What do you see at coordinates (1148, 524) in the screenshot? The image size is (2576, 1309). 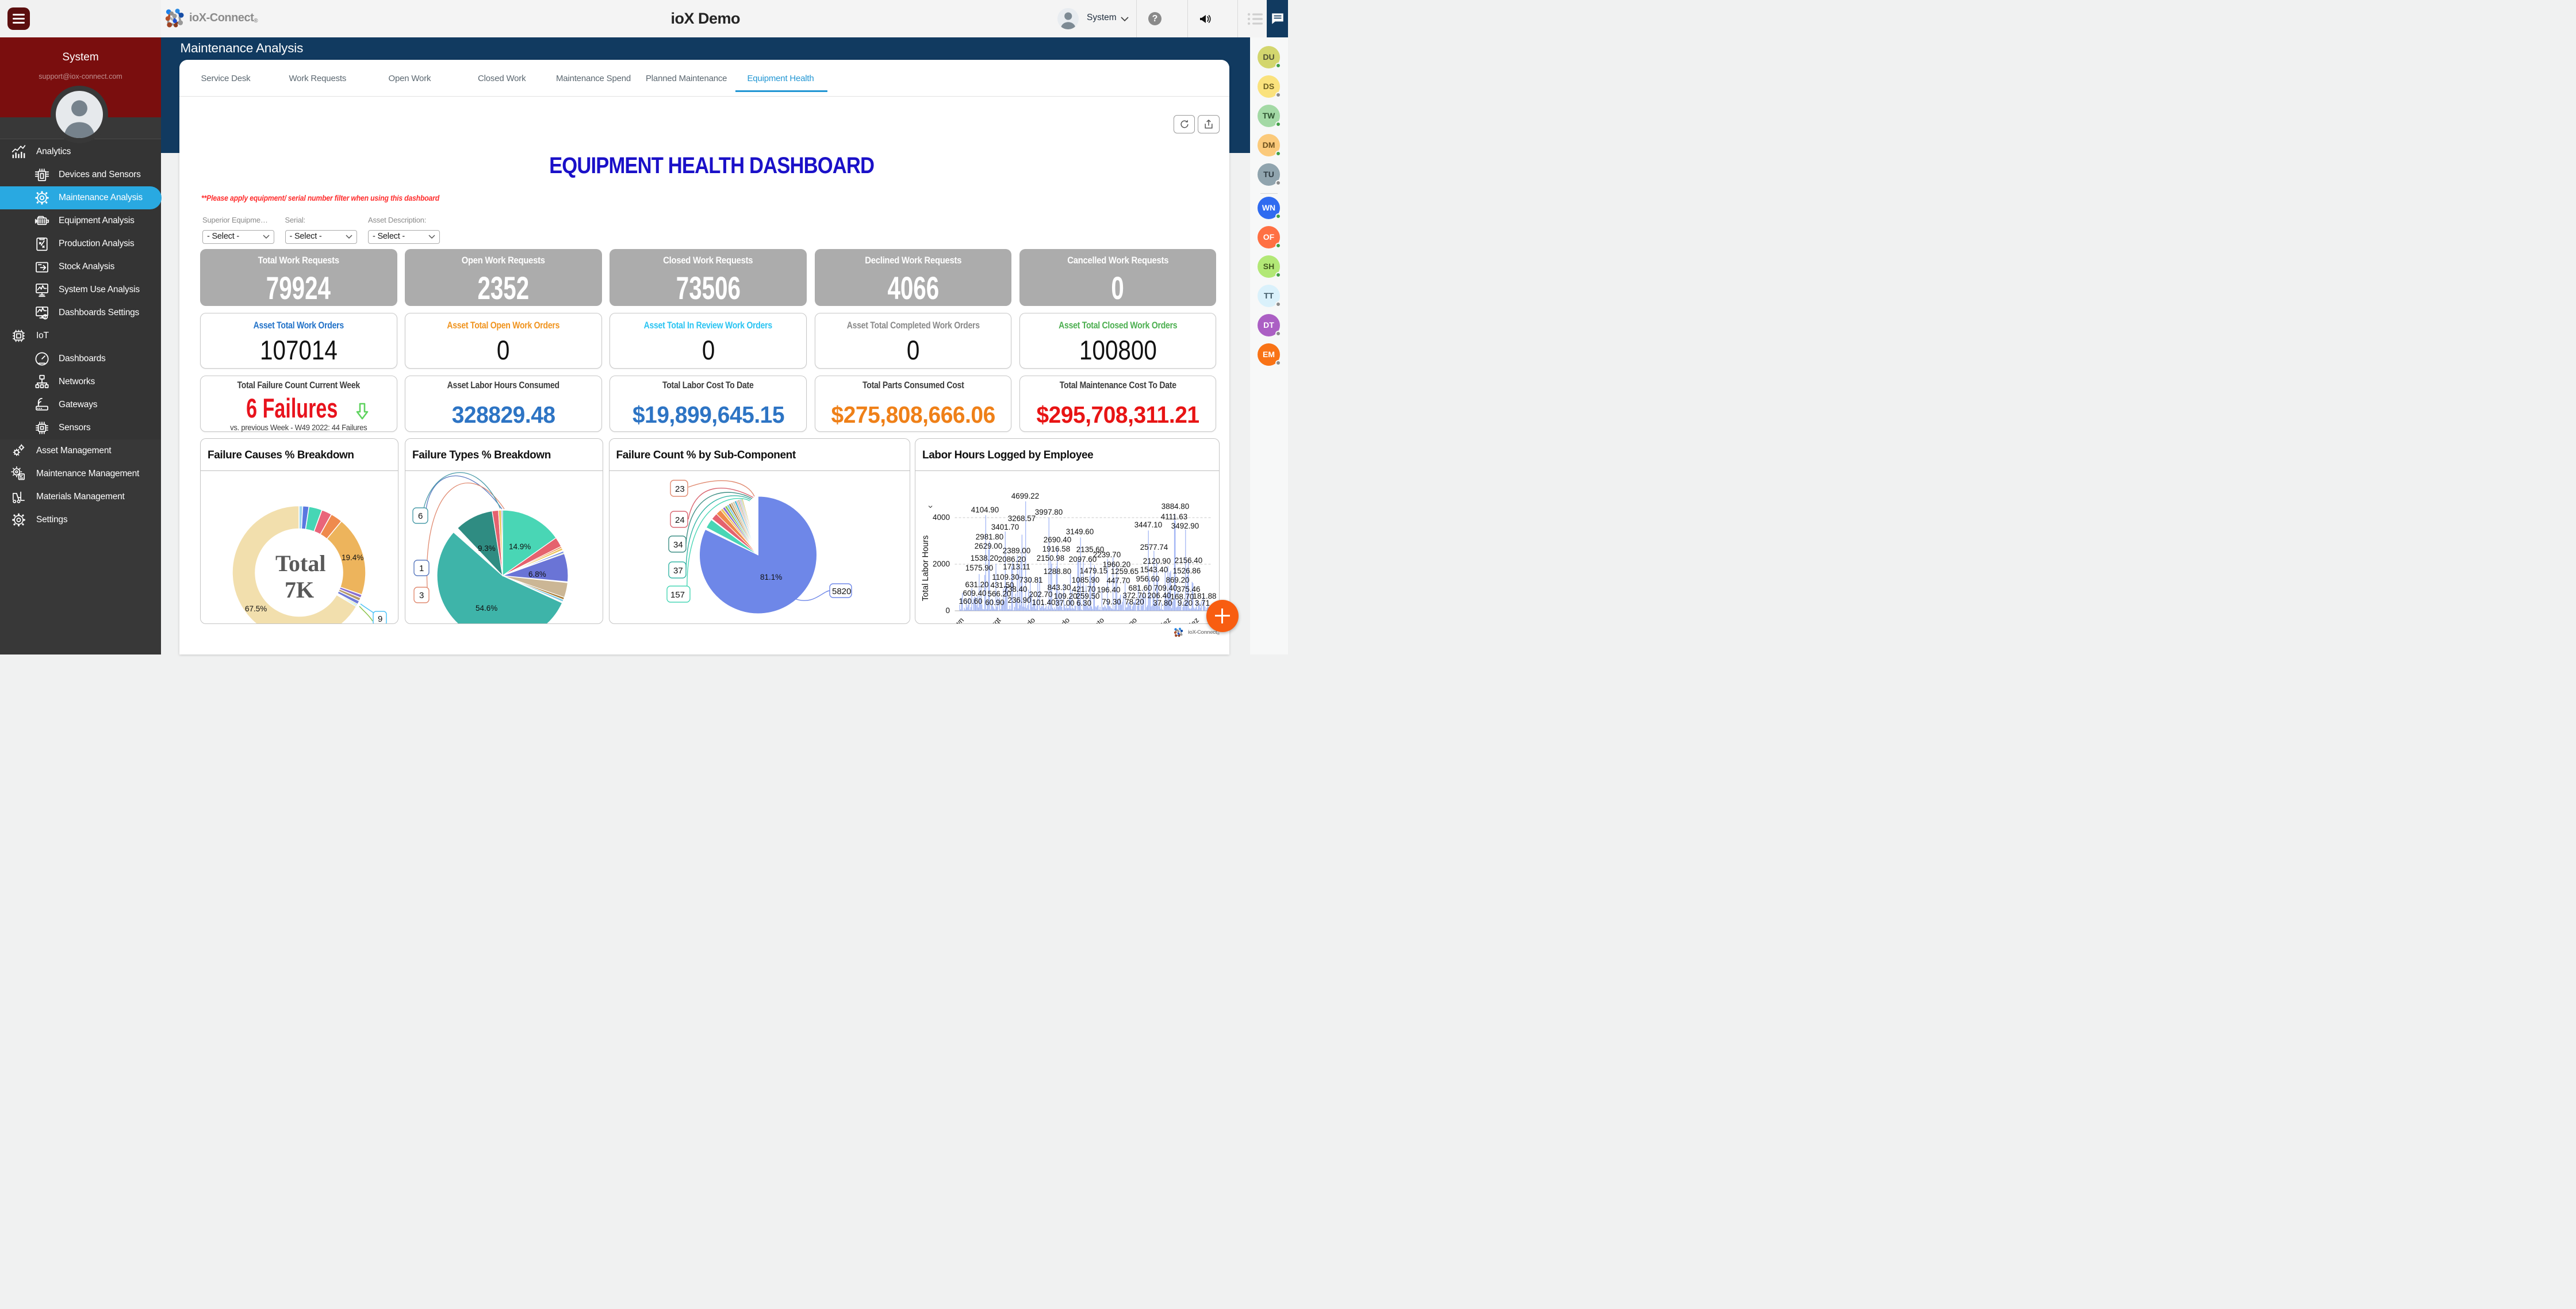 I see `svg-text: 3447.10` at bounding box center [1148, 524].